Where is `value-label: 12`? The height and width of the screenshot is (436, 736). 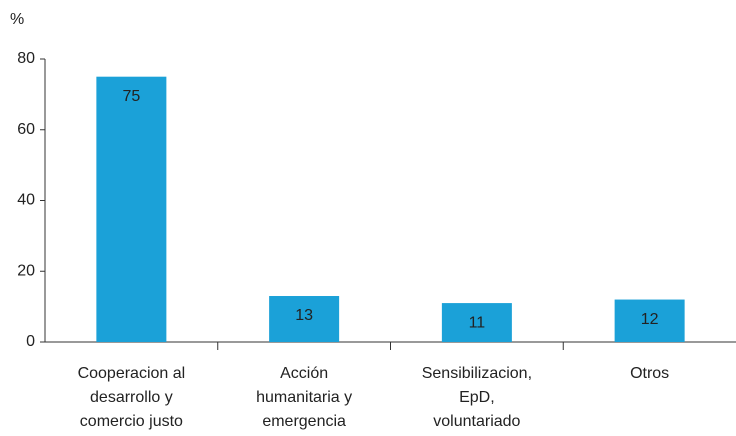 value-label: 12 is located at coordinates (650, 319).